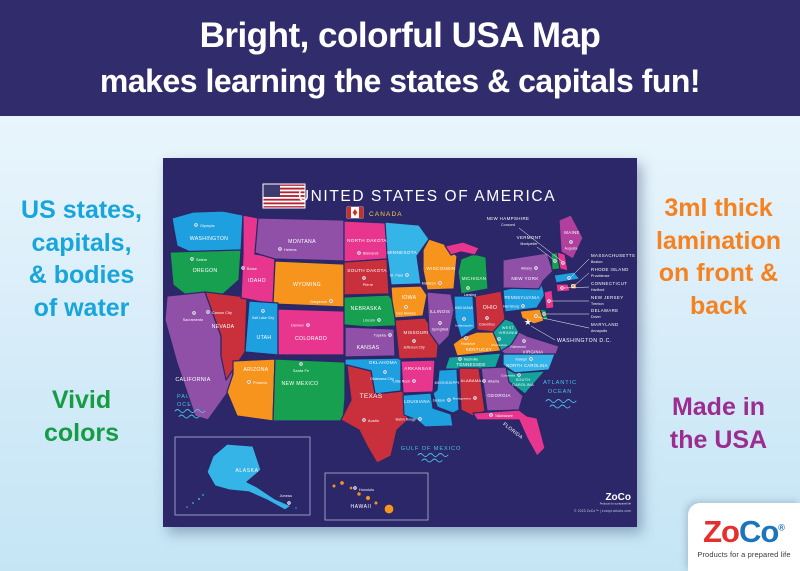  What do you see at coordinates (418, 376) in the screenshot?
I see `state-shape-arkansas` at bounding box center [418, 376].